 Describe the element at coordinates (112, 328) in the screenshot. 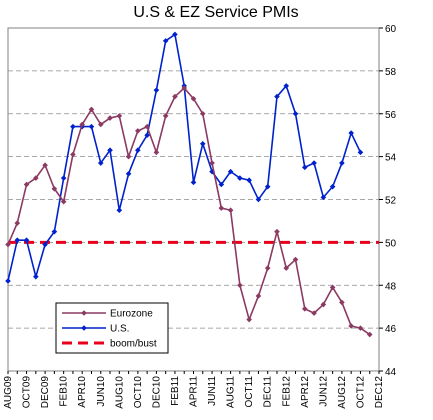

I see `legend: Eurozone U.S. boom/bust` at that location.